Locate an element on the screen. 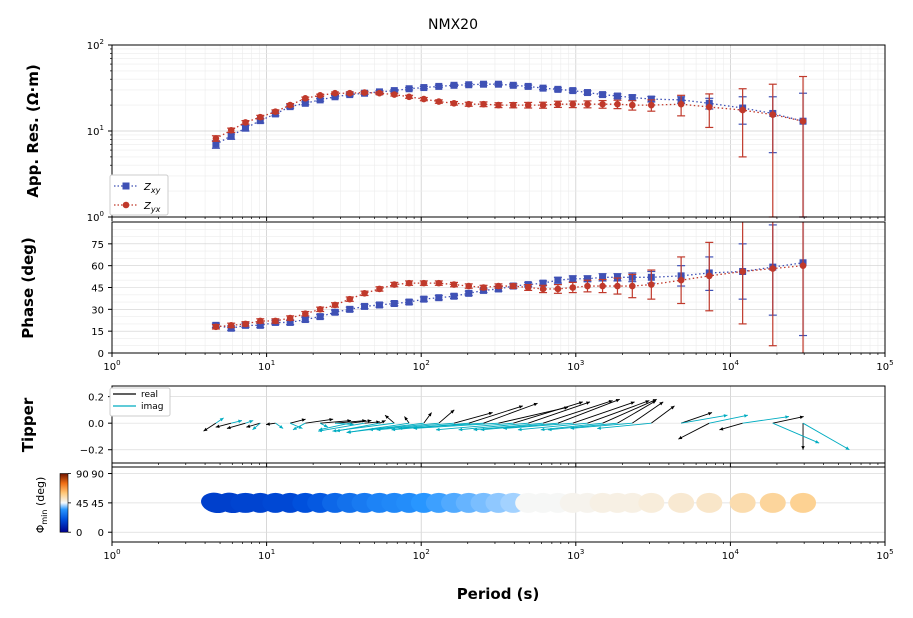 This screenshot has height=618, width=913. colorbar-tick-label: 90 is located at coordinates (82, 475).